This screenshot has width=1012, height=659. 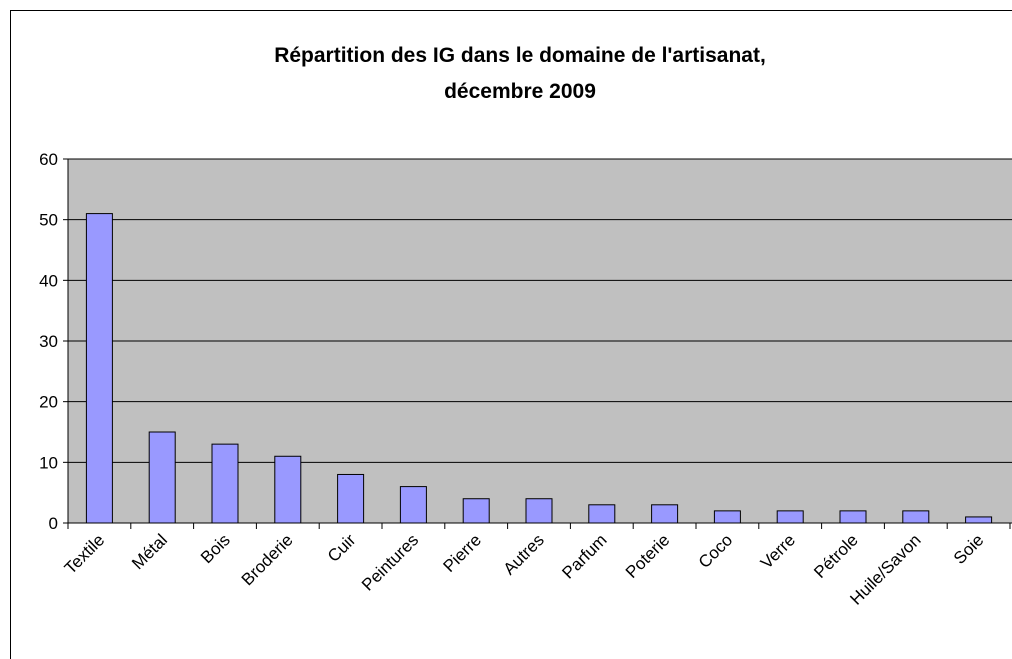 What do you see at coordinates (48, 402) in the screenshot?
I see `y-tick-label: 20` at bounding box center [48, 402].